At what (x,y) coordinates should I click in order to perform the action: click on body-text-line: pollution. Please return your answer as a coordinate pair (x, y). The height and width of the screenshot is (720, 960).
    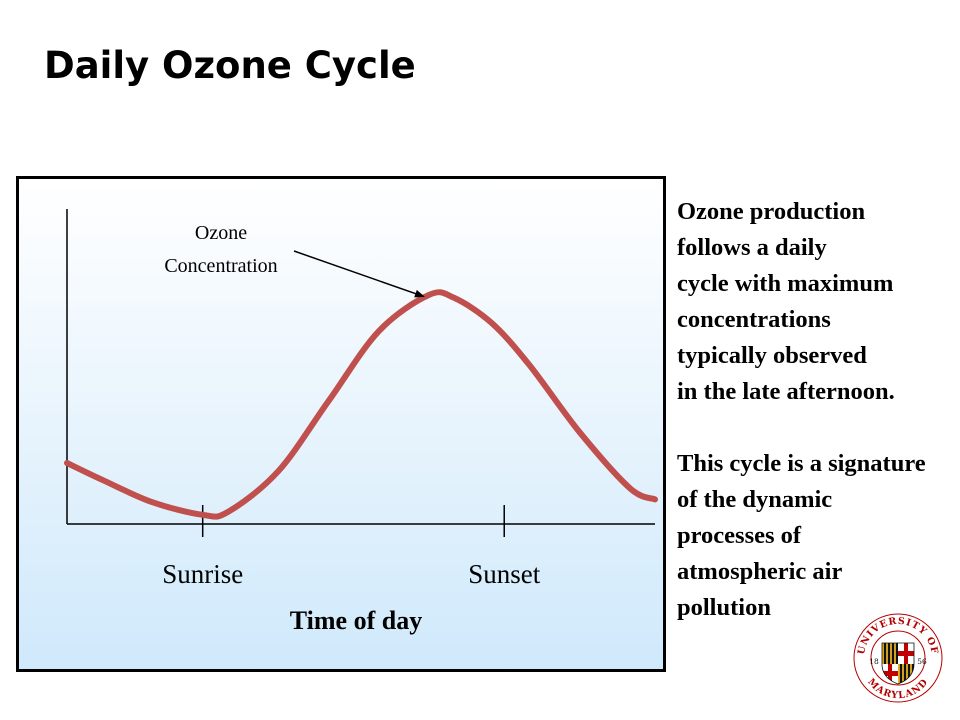
    Looking at the image, I should click on (724, 607).